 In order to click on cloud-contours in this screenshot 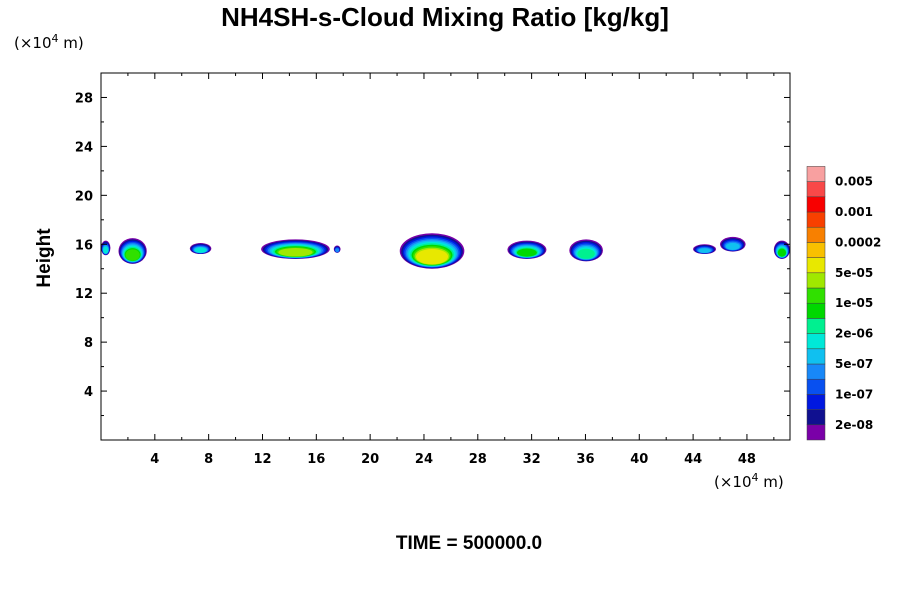, I will do `click(445, 251)`.